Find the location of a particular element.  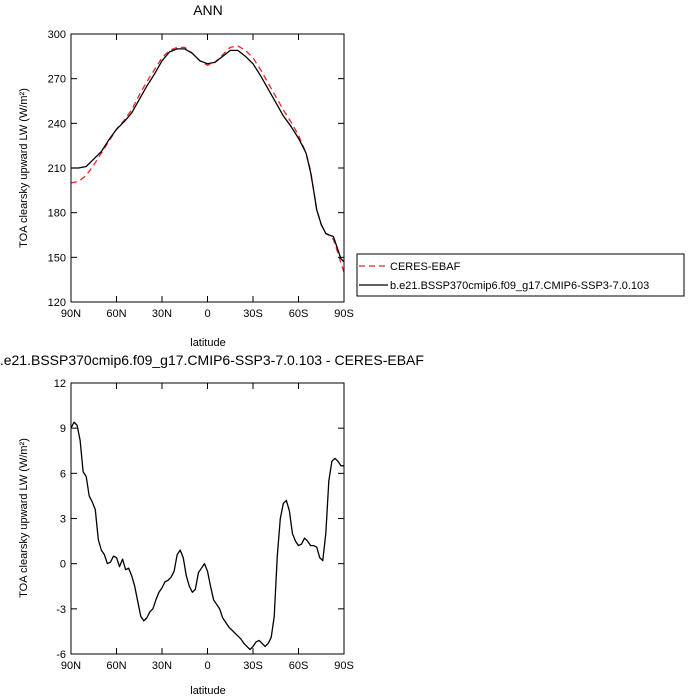

bottom-plot-area is located at coordinates (207, 536).